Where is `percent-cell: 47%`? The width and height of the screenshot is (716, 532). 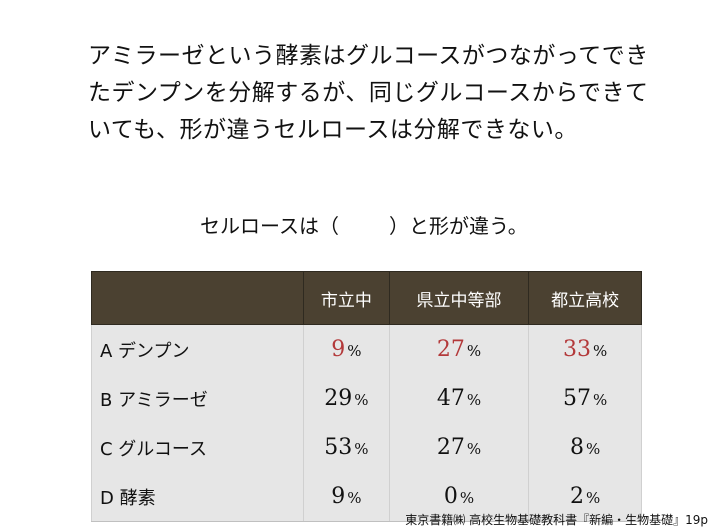
percent-cell: 47% is located at coordinates (459, 398).